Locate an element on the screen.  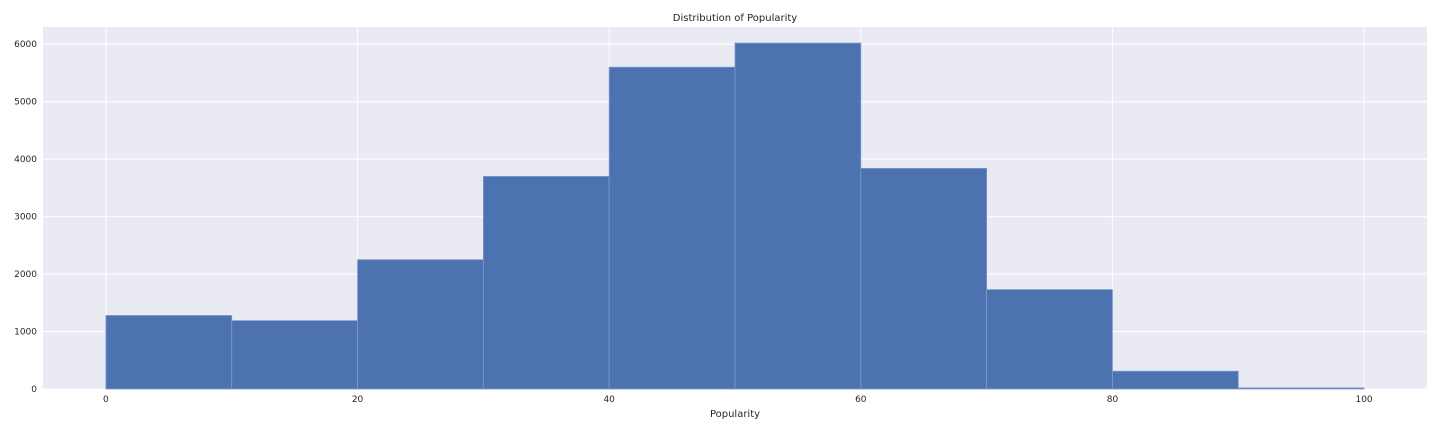
y-tick-label: 0 is located at coordinates (34, 390).